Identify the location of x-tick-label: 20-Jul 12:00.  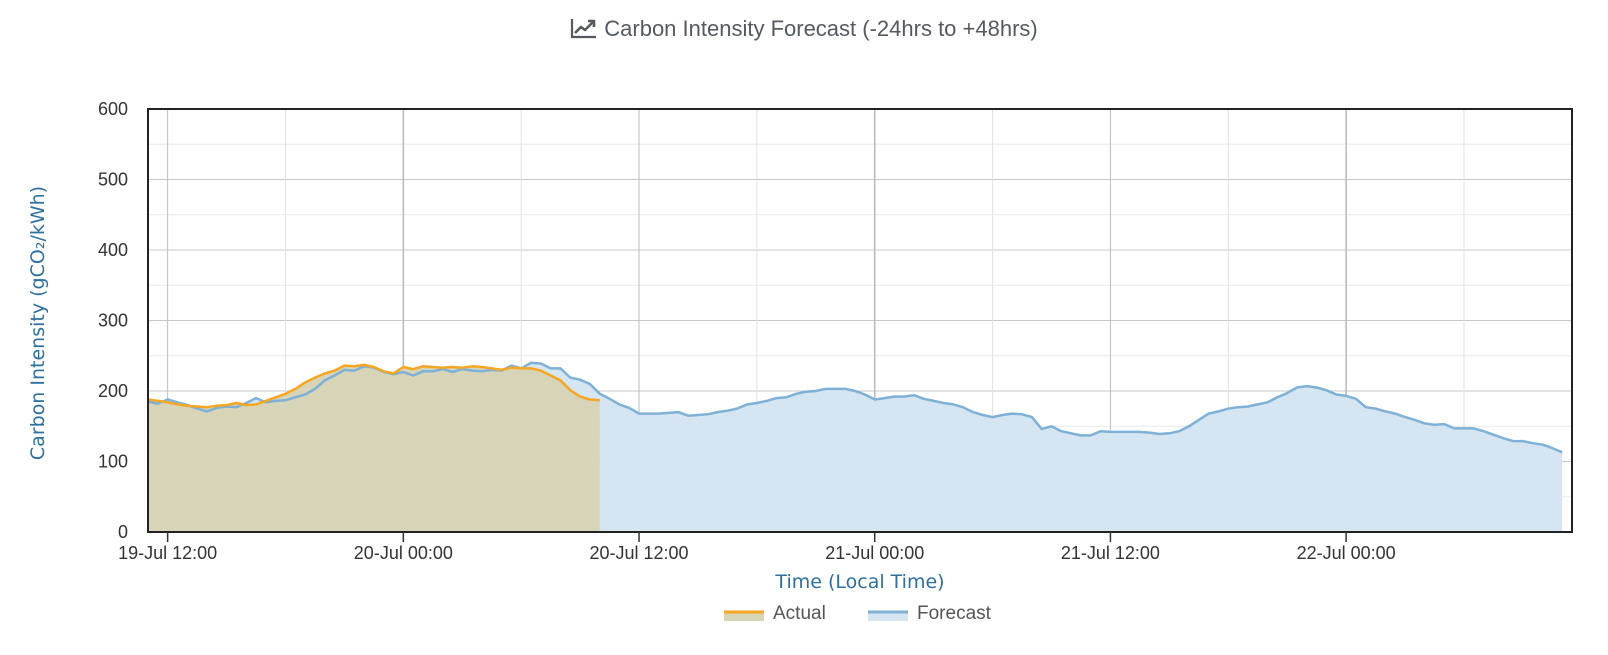
(638, 553).